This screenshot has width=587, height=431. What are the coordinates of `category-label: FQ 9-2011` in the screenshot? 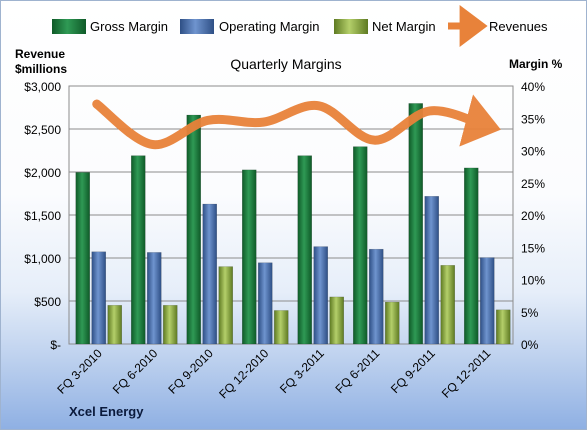 It's located at (413, 371).